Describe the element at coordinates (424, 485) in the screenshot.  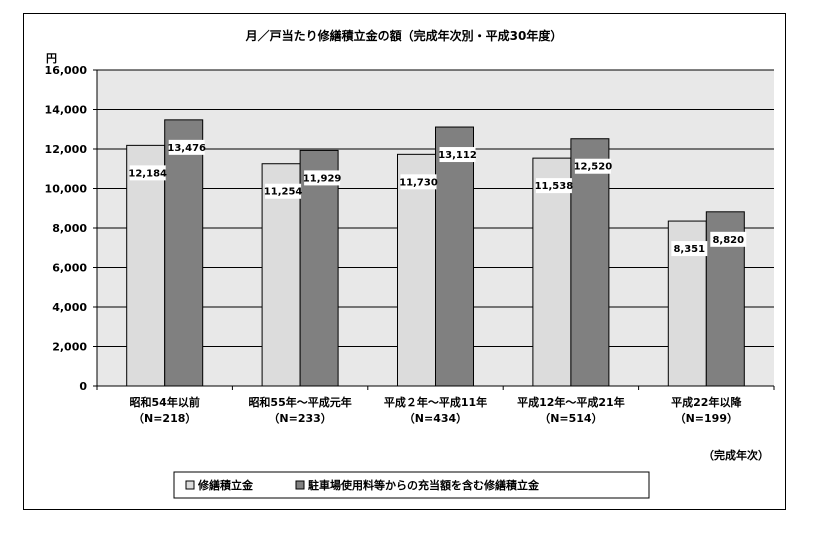
I see `legend-label: 駐車場使用料等からの充当額を含む修繕積立金` at that location.